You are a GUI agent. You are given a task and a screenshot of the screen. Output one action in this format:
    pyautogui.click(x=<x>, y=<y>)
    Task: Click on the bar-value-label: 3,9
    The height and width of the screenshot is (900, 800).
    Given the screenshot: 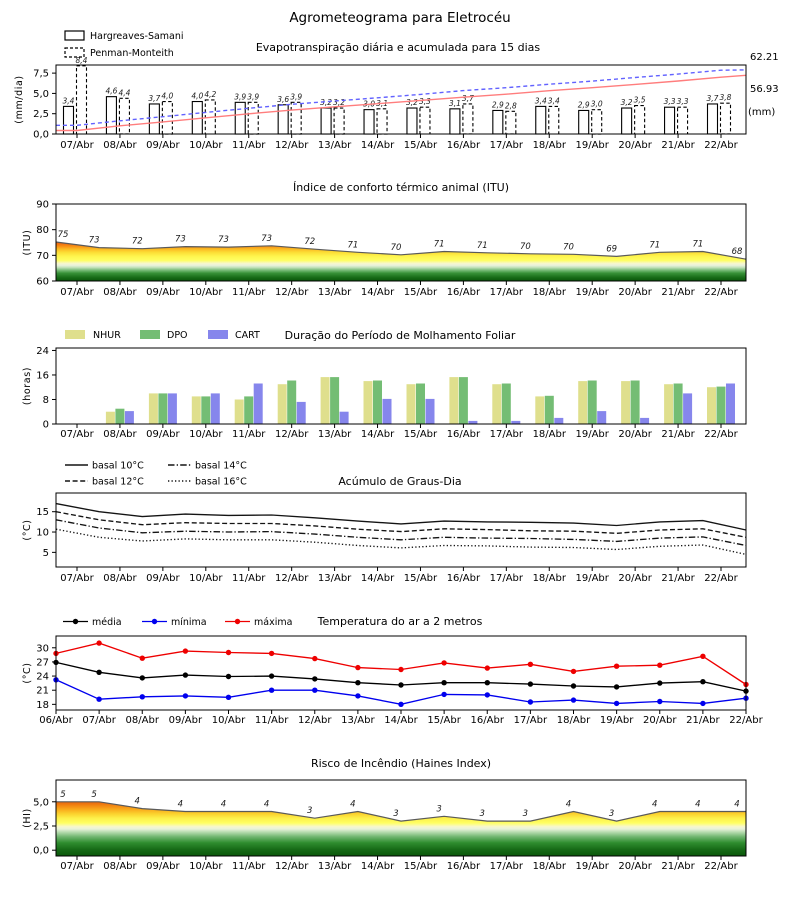 What is the action you would take?
    pyautogui.click(x=296, y=96)
    